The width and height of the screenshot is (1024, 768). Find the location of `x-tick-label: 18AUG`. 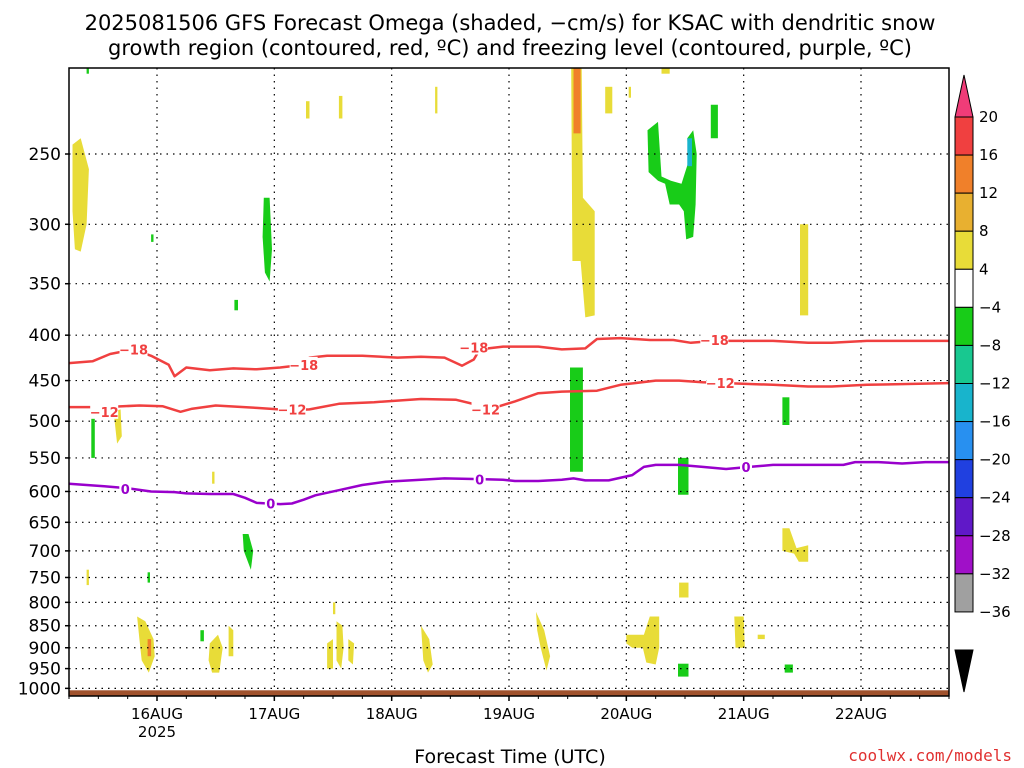

x-tick-label: 18AUG is located at coordinates (392, 714).